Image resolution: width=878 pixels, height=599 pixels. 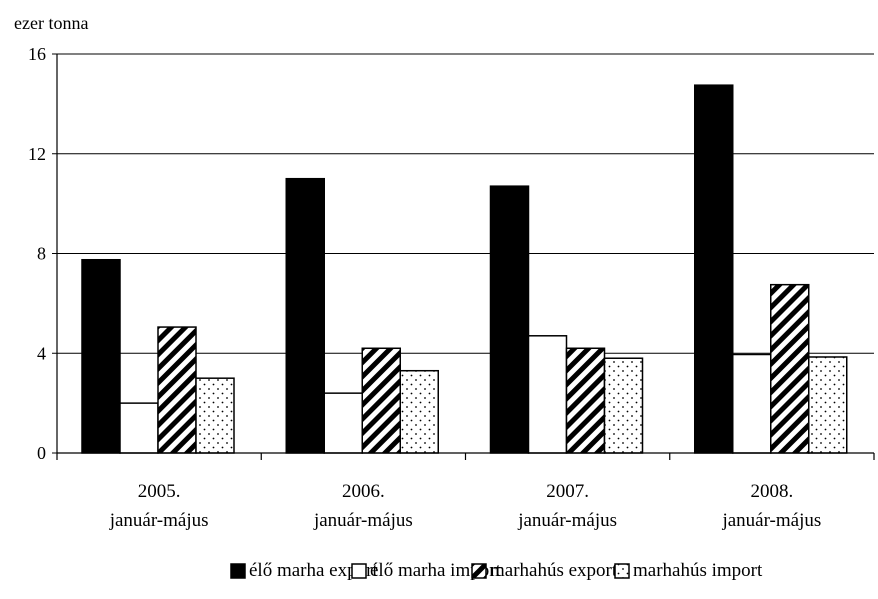 What do you see at coordinates (622, 571) in the screenshot?
I see `legend-swatch-dotted` at bounding box center [622, 571].